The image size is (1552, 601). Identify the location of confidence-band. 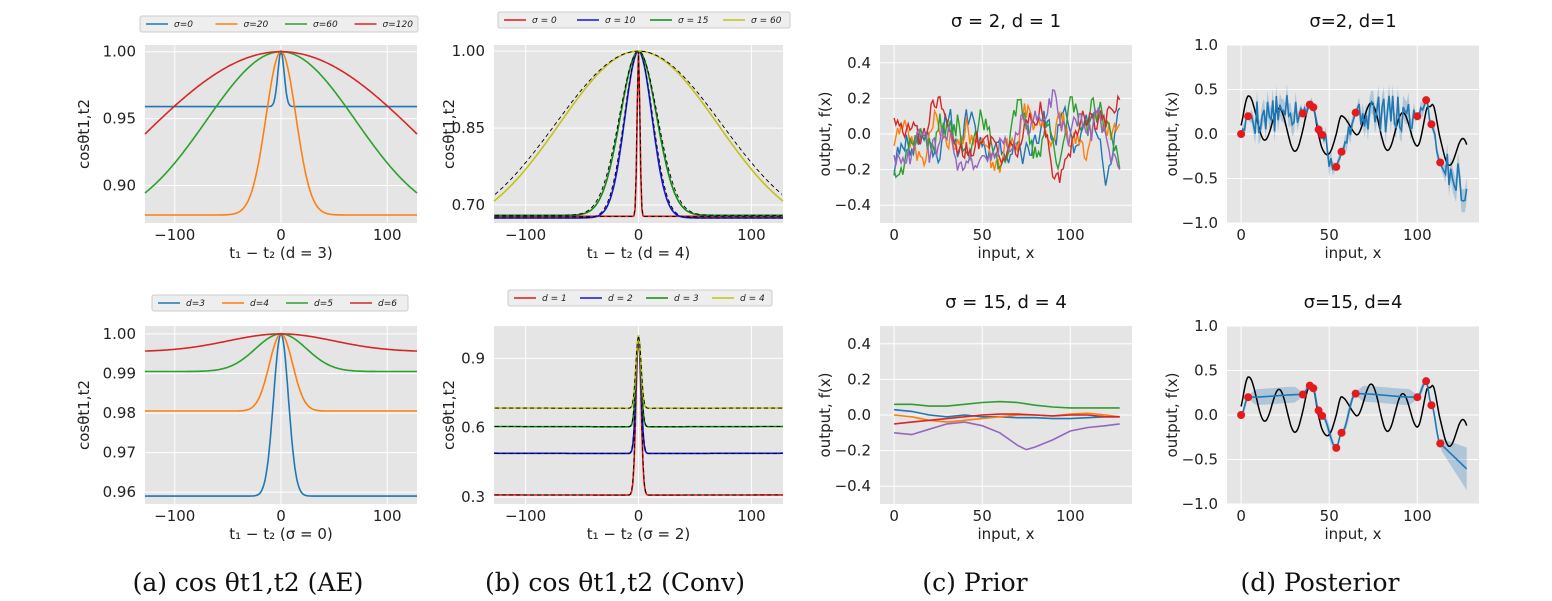
(1354, 435).